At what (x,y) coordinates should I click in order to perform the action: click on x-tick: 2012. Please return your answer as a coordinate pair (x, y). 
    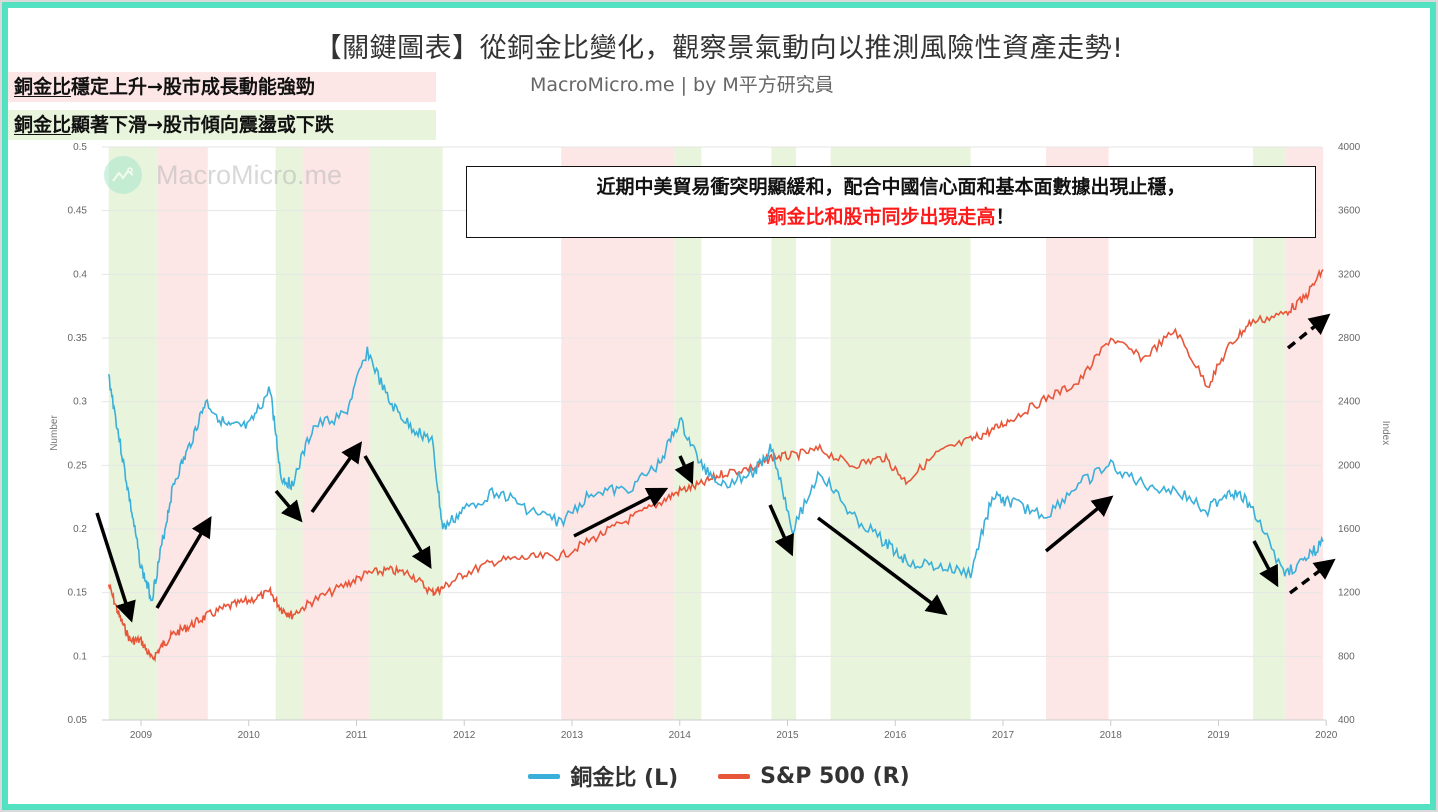
    Looking at the image, I should click on (464, 735).